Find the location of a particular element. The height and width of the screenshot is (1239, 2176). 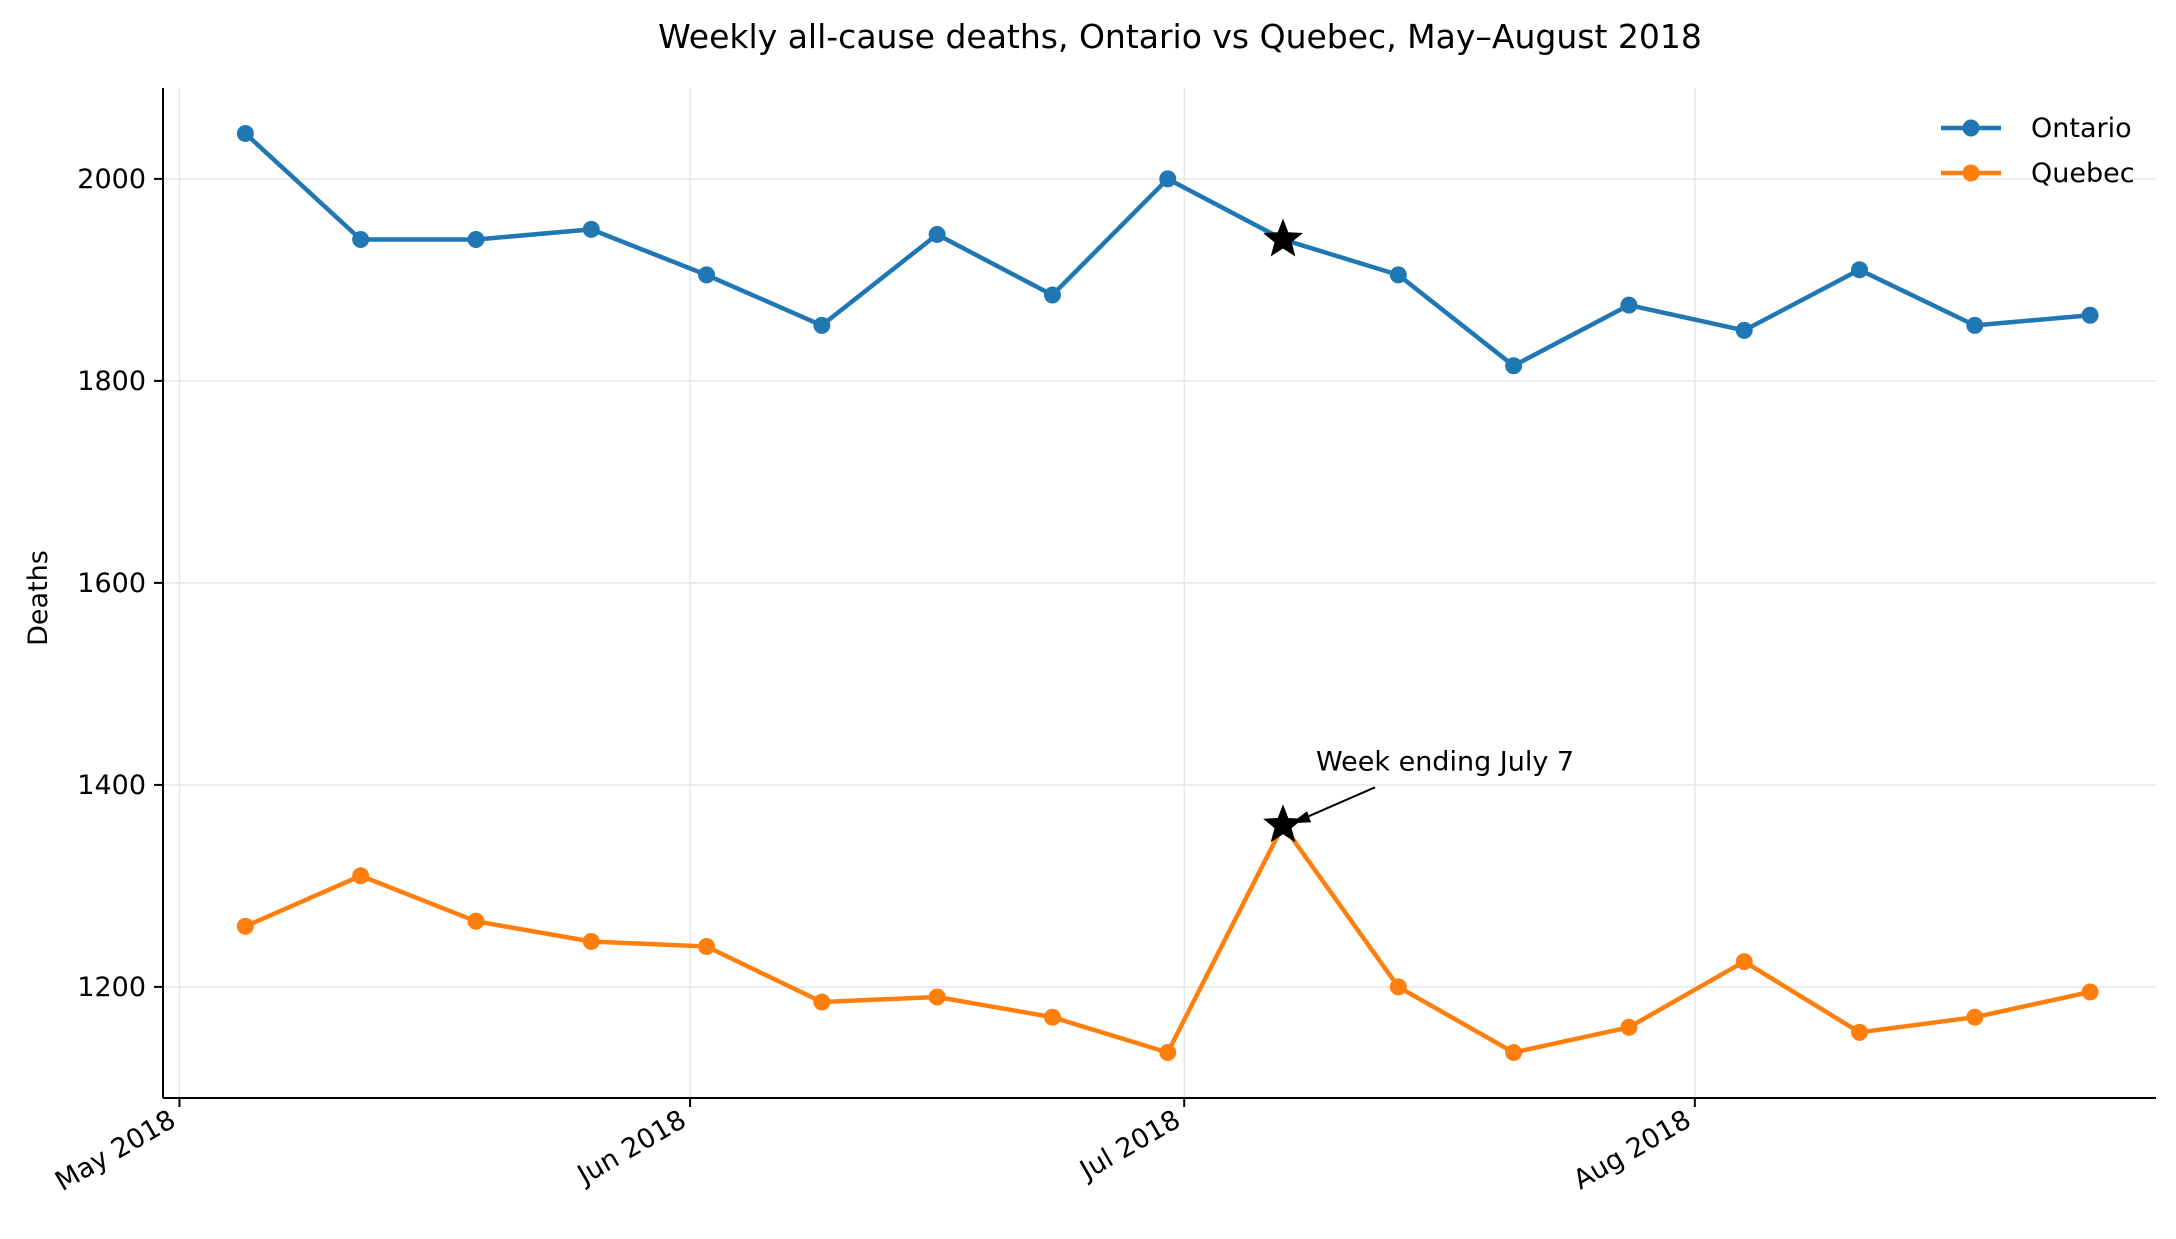

legend-marker-quebec is located at coordinates (1971, 173).